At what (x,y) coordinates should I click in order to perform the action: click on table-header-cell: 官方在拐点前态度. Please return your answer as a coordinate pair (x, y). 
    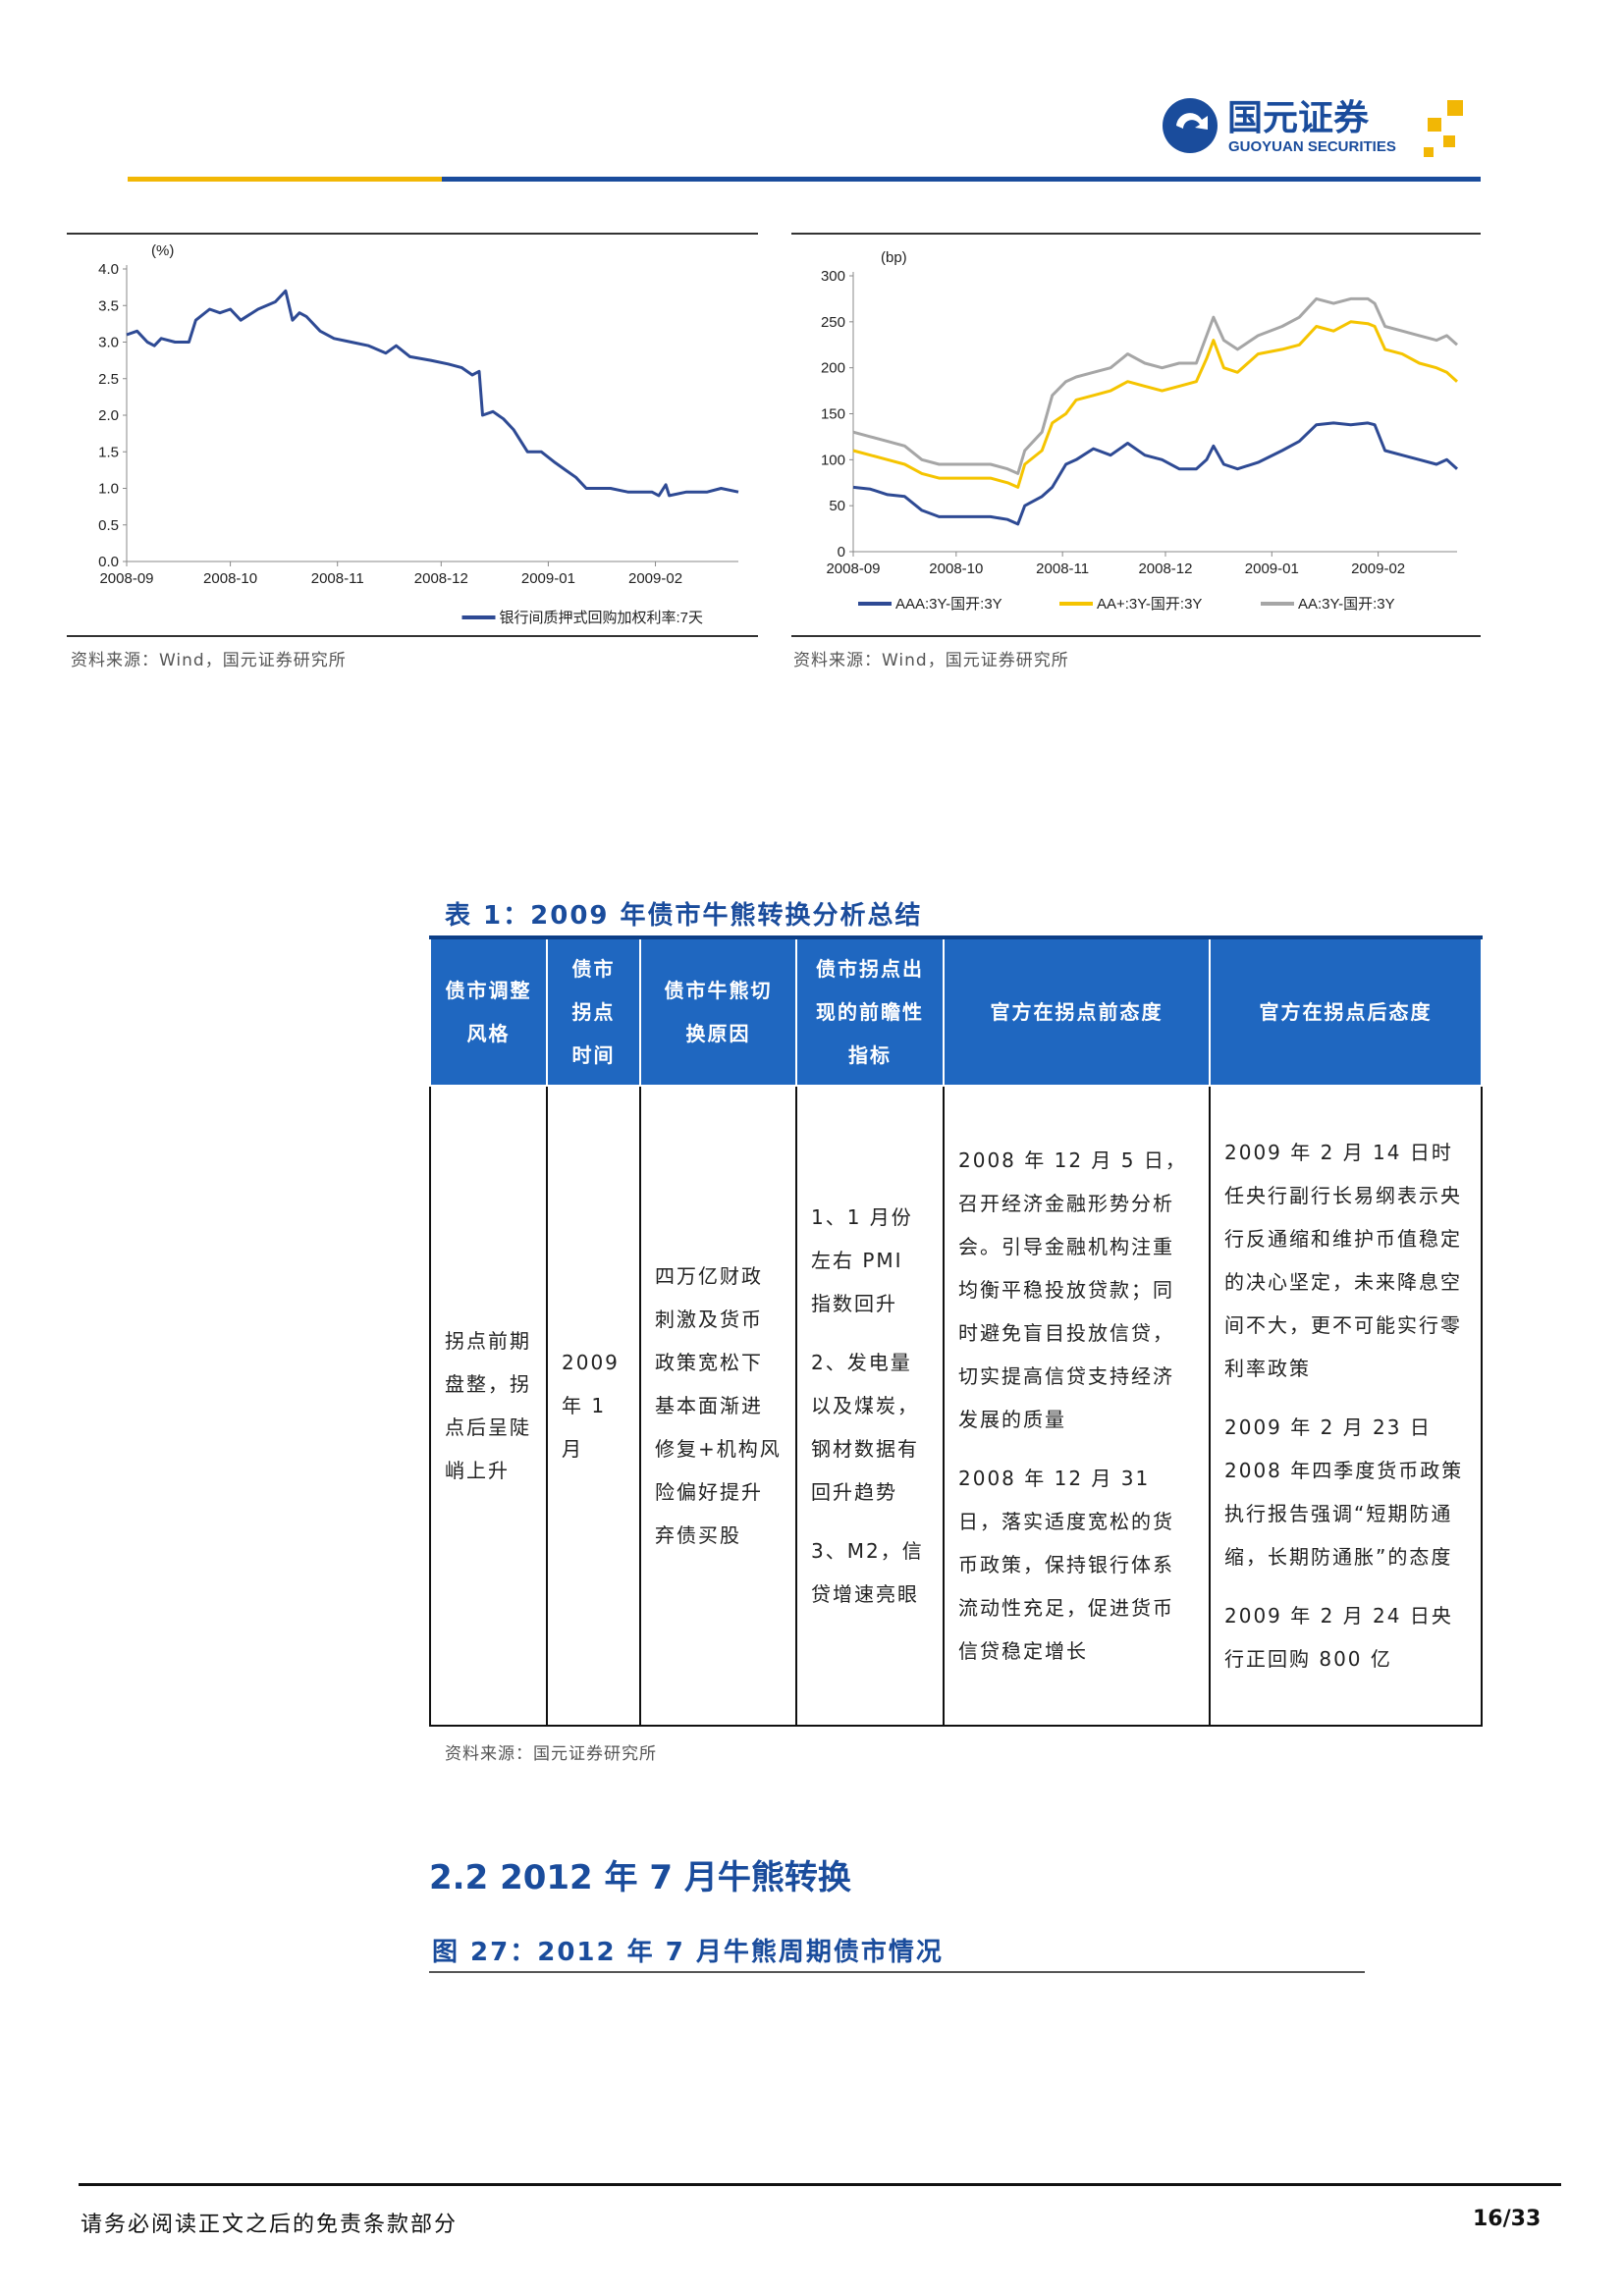
    Looking at the image, I should click on (1077, 1011).